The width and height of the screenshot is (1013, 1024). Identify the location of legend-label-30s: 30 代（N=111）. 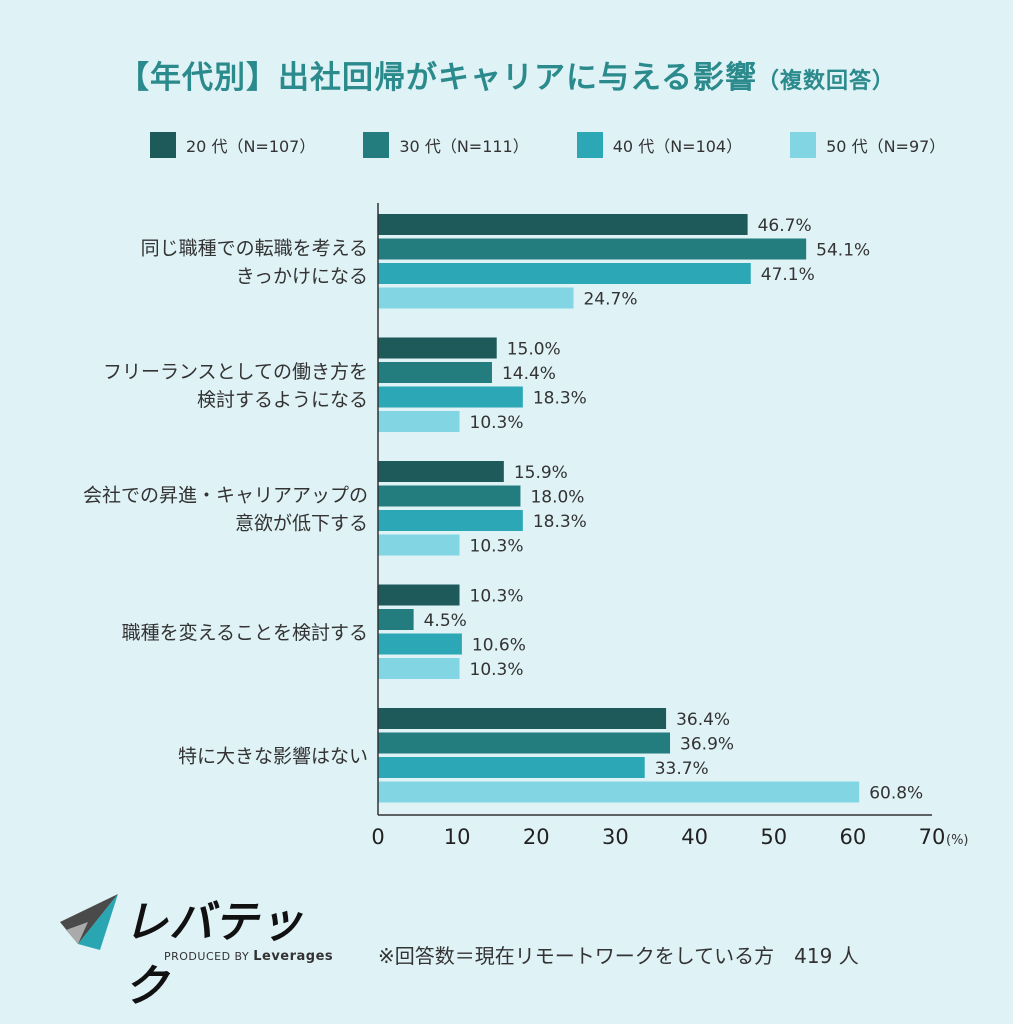
(464, 146).